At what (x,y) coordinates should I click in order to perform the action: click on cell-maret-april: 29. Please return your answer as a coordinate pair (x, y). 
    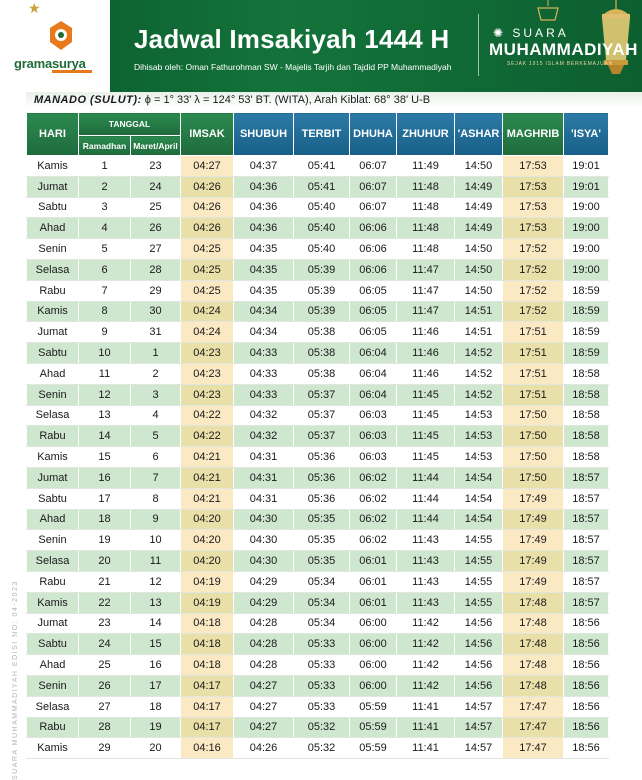
    Looking at the image, I should click on (155, 291).